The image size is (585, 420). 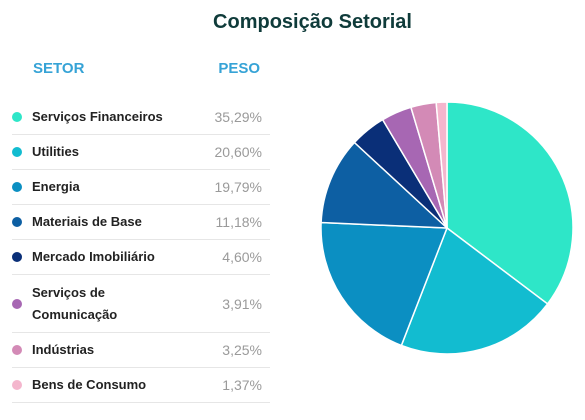 What do you see at coordinates (141, 350) in the screenshot?
I see `table-row: Indústrias 3,25%` at bounding box center [141, 350].